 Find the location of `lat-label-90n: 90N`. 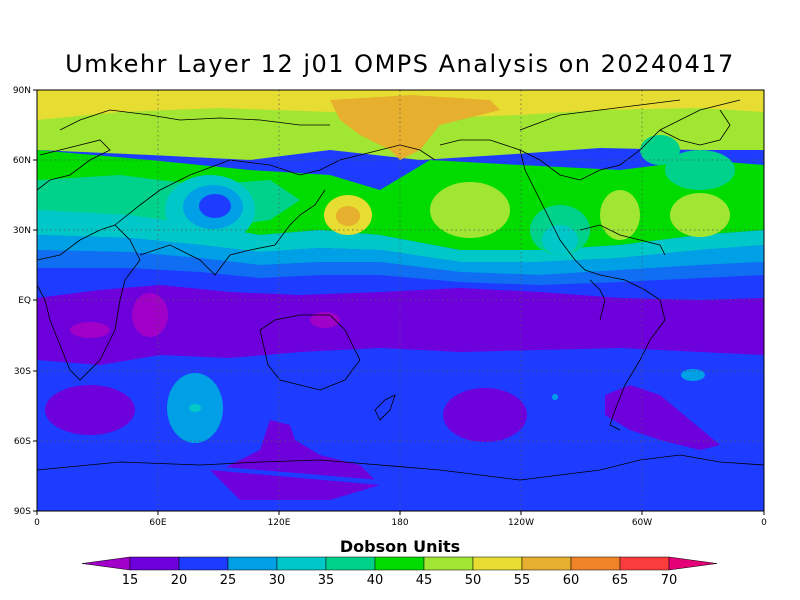

lat-label-90n: 90N is located at coordinates (22, 91).